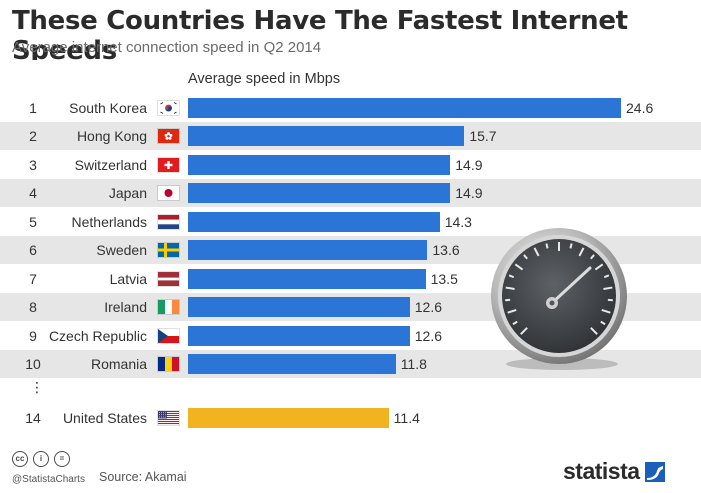 The width and height of the screenshot is (701, 493). I want to click on bar-value-label: 11.8, so click(413, 364).